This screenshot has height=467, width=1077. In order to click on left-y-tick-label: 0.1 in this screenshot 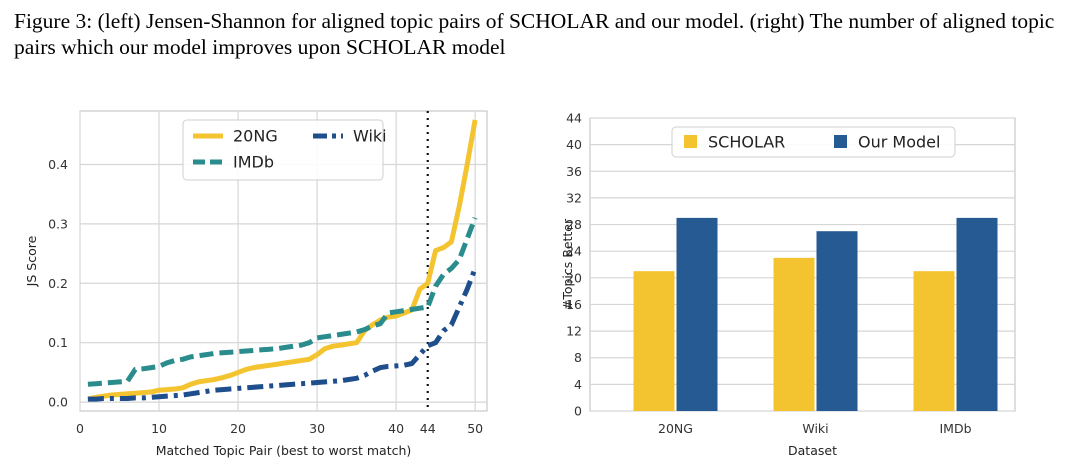, I will do `click(58, 342)`.